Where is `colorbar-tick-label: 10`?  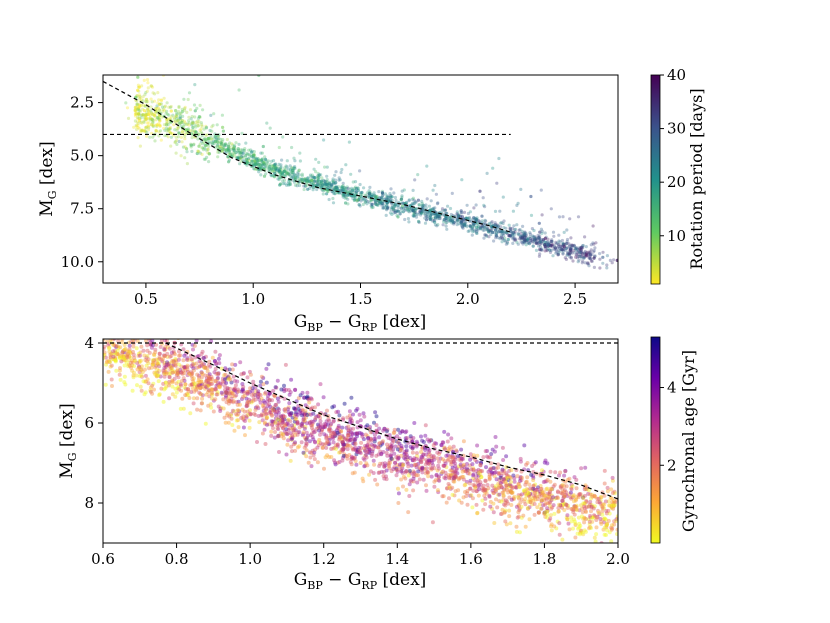 colorbar-tick-label: 10 is located at coordinates (676, 236).